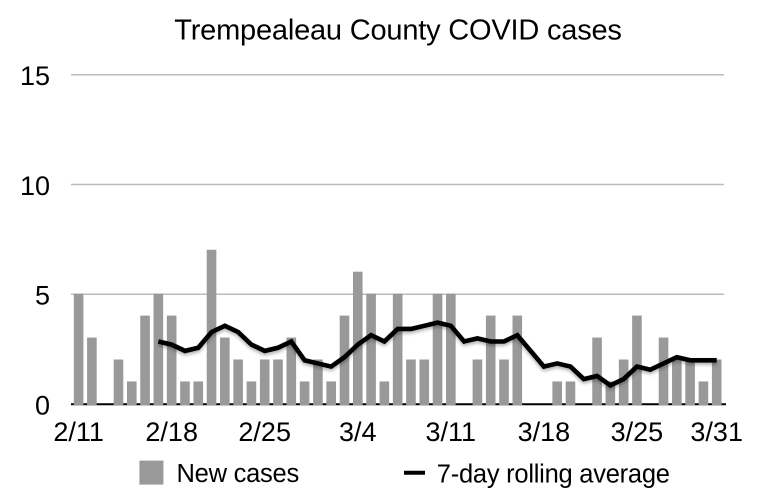 This screenshot has width=768, height=500. Describe the element at coordinates (42, 296) in the screenshot. I see `svg-text: 5` at that location.